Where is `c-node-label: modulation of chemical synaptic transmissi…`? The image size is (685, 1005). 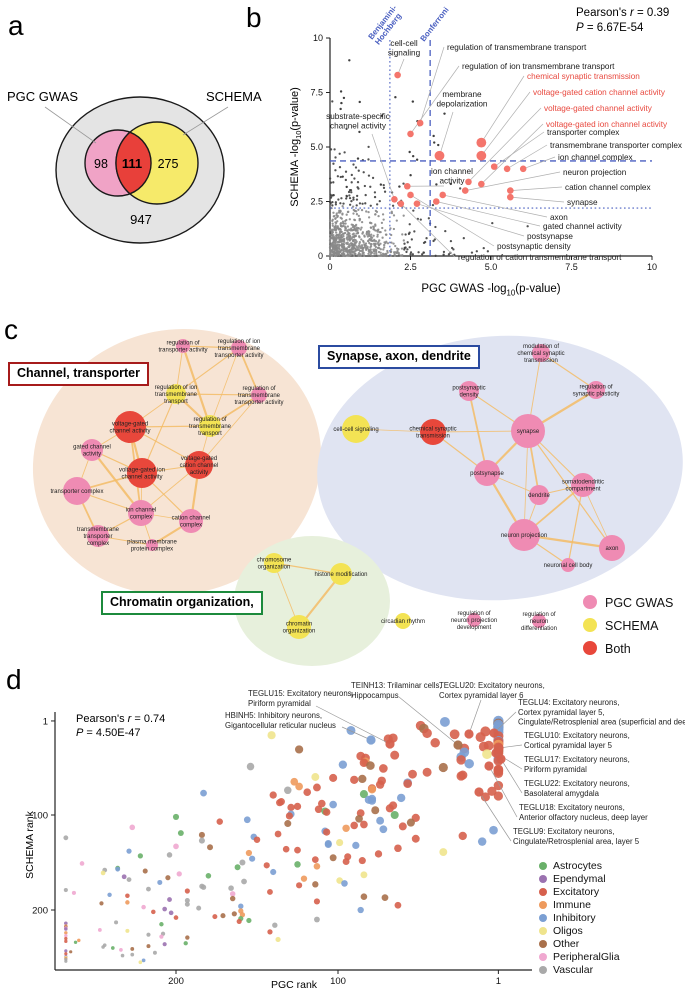 c-node-label: modulation of chemical synaptic transmissi… is located at coordinates (540, 354).